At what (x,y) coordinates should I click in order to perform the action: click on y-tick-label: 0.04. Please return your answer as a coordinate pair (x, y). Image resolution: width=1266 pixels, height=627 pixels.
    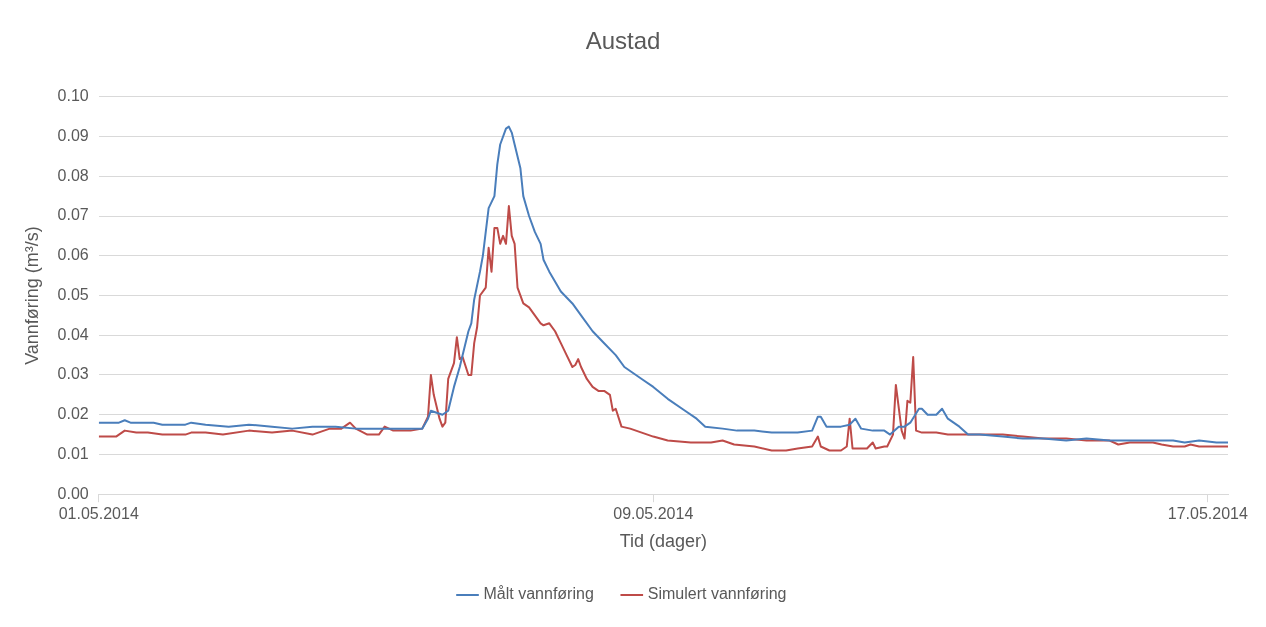
    Looking at the image, I should click on (73, 334).